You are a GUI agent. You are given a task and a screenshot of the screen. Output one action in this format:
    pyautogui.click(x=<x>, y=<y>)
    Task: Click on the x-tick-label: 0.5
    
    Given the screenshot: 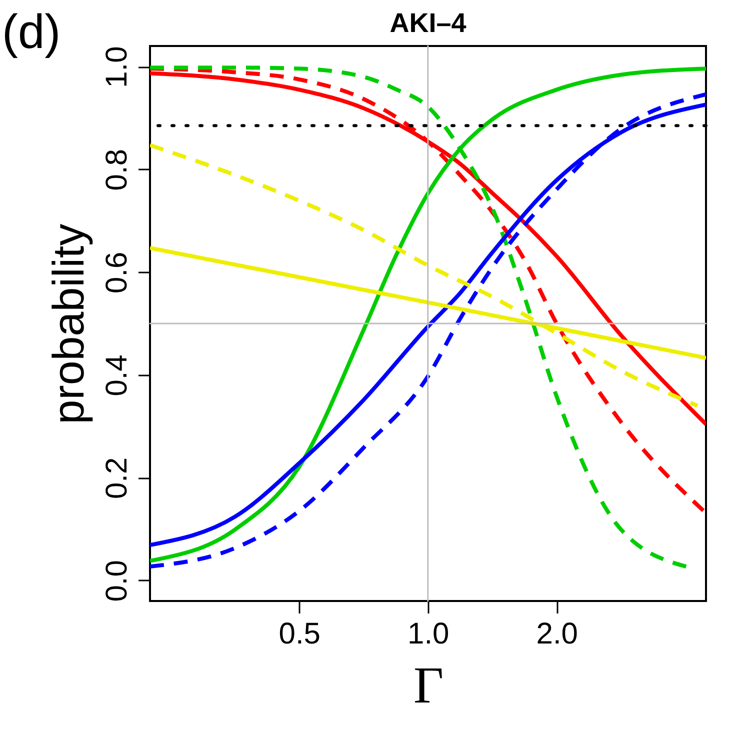 What is the action you would take?
    pyautogui.click(x=299, y=634)
    